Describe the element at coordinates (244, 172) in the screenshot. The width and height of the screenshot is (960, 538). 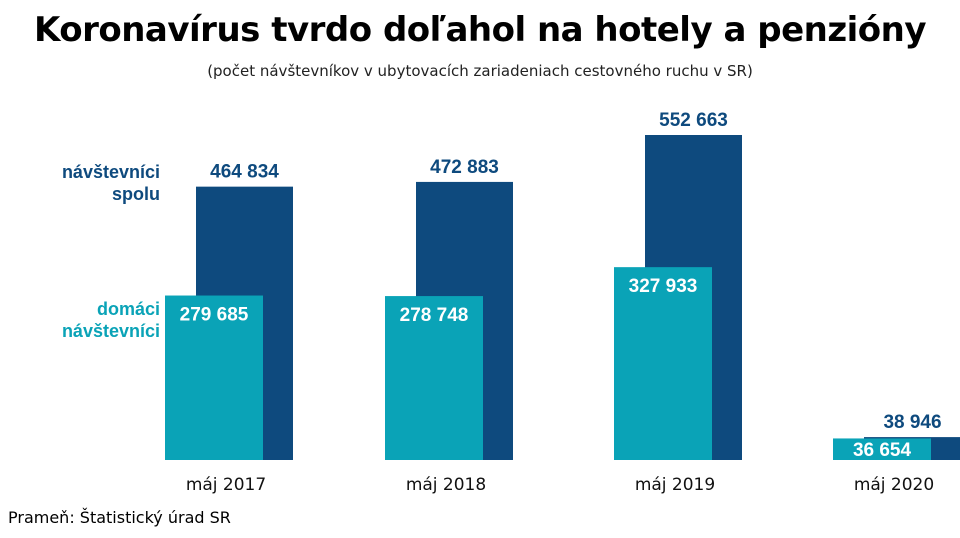
I see `value-label-total-0: 464 834` at that location.